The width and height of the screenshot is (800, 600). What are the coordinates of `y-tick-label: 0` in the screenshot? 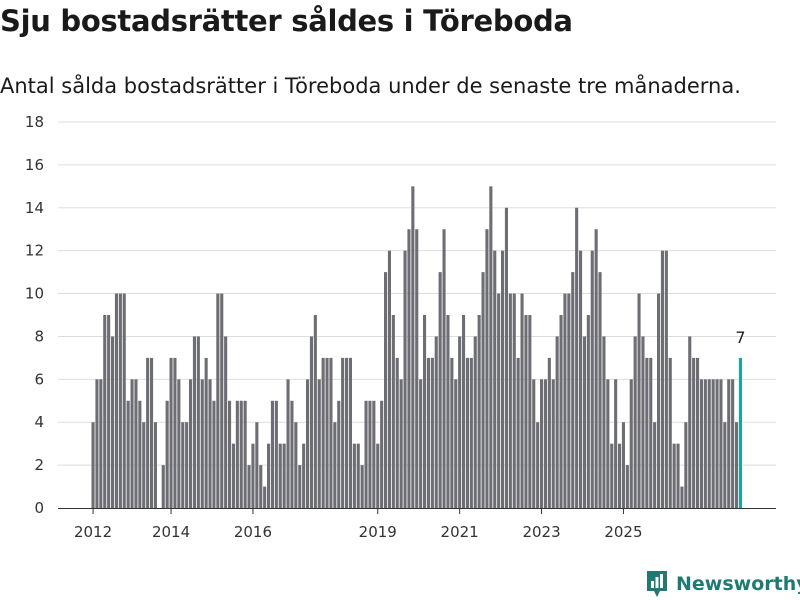 It's located at (39, 508).